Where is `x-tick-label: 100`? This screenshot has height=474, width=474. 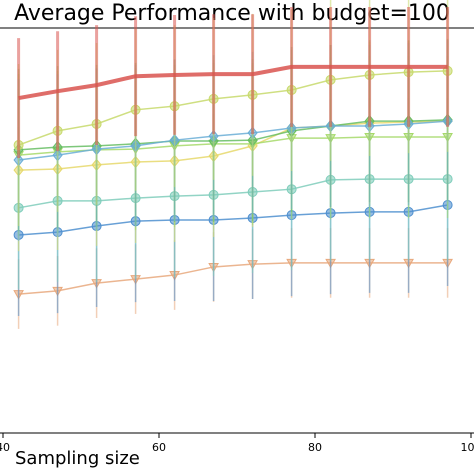 x-tick-label: 100 is located at coordinates (467, 447).